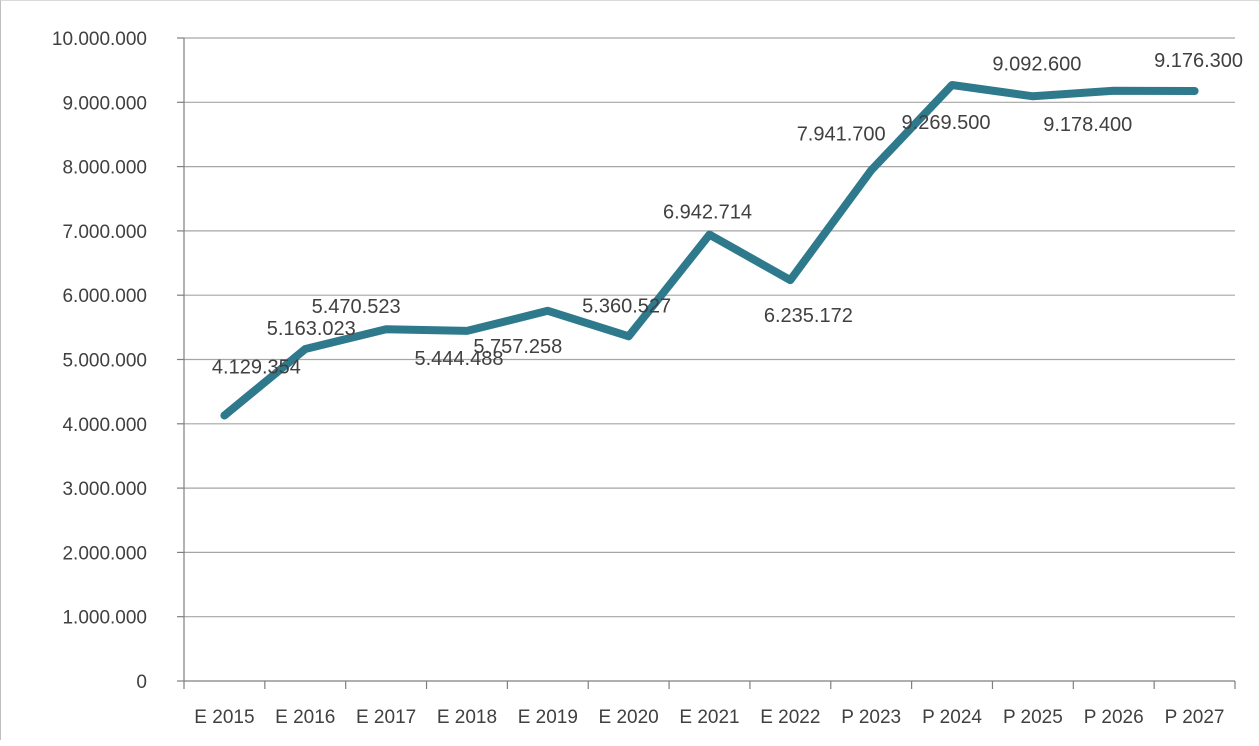 The image size is (1259, 746). What do you see at coordinates (1114, 717) in the screenshot?
I see `x-tick-label: P 2026` at bounding box center [1114, 717].